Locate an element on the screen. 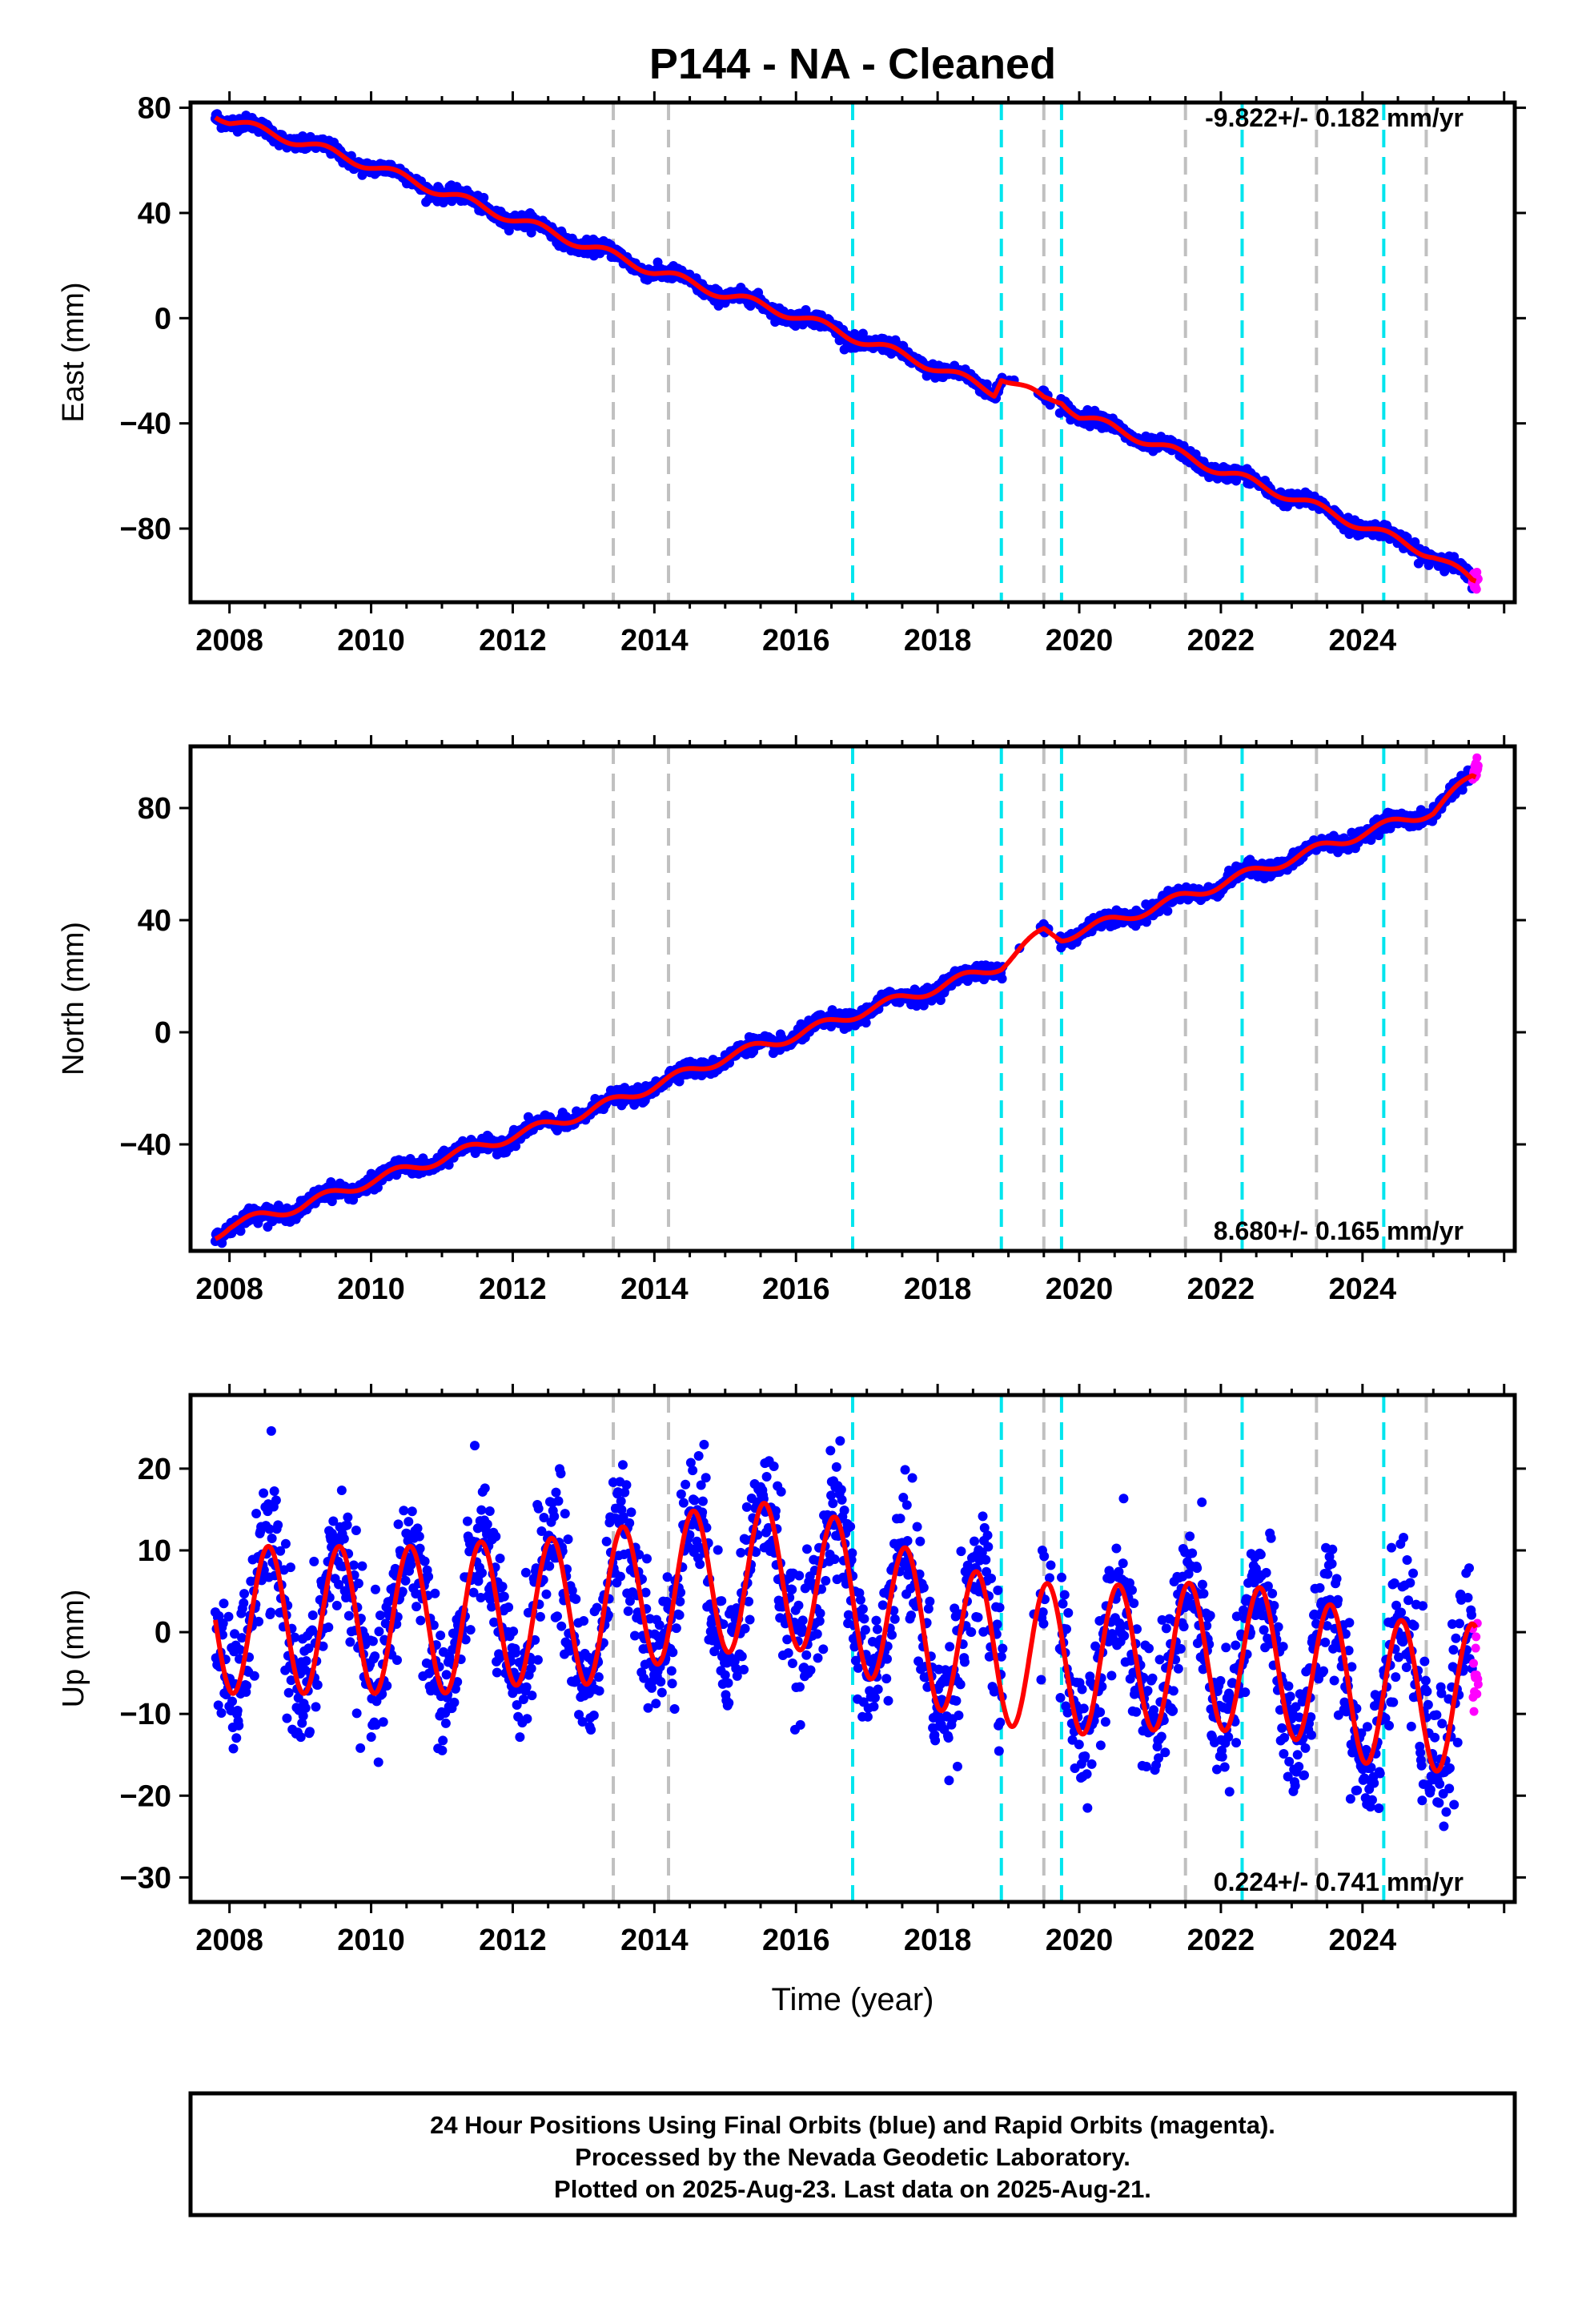  y-tick-label: −40 is located at coordinates (145, 424).